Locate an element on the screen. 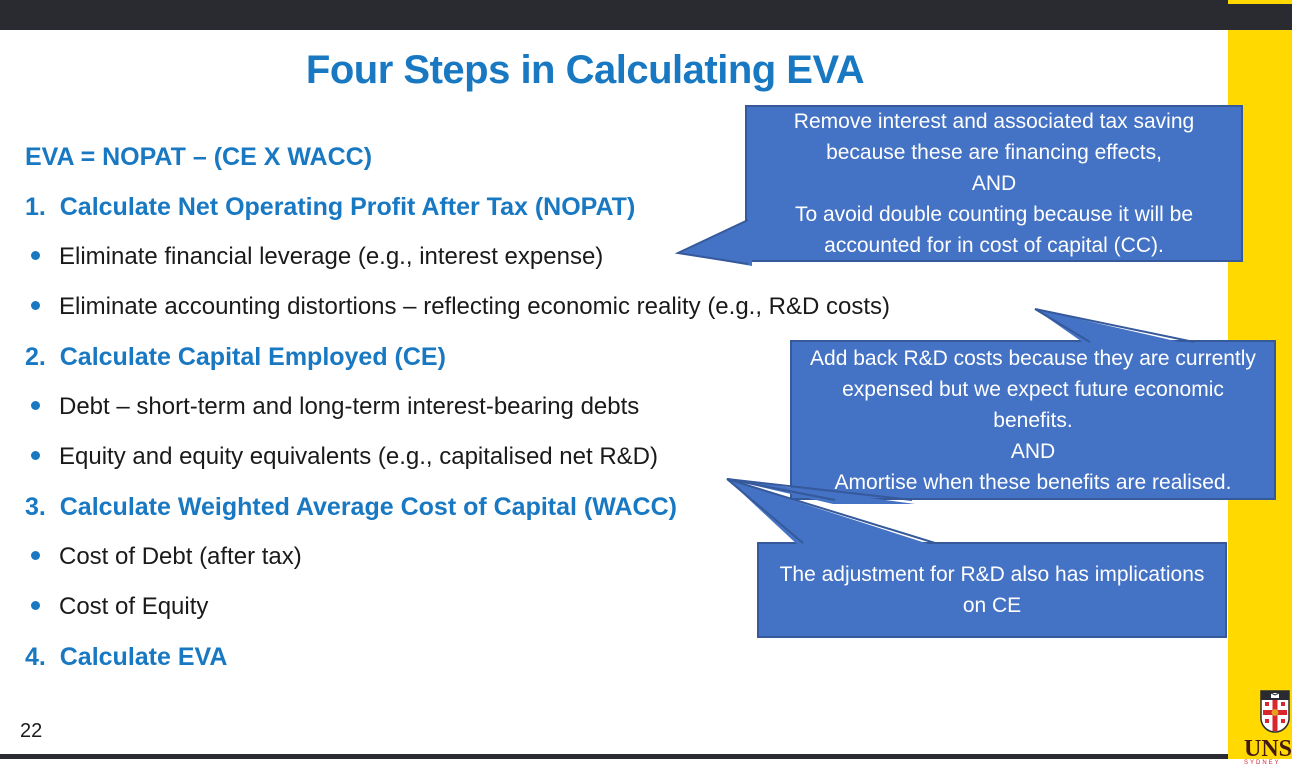  bullet-text: Cost of Debt (after tax) is located at coordinates (180, 556).